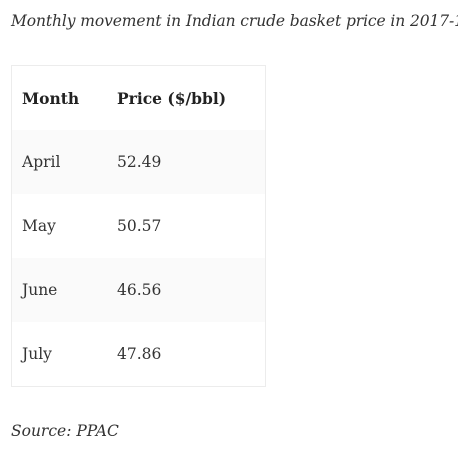  I want to click on month-cell: July, so click(37, 354).